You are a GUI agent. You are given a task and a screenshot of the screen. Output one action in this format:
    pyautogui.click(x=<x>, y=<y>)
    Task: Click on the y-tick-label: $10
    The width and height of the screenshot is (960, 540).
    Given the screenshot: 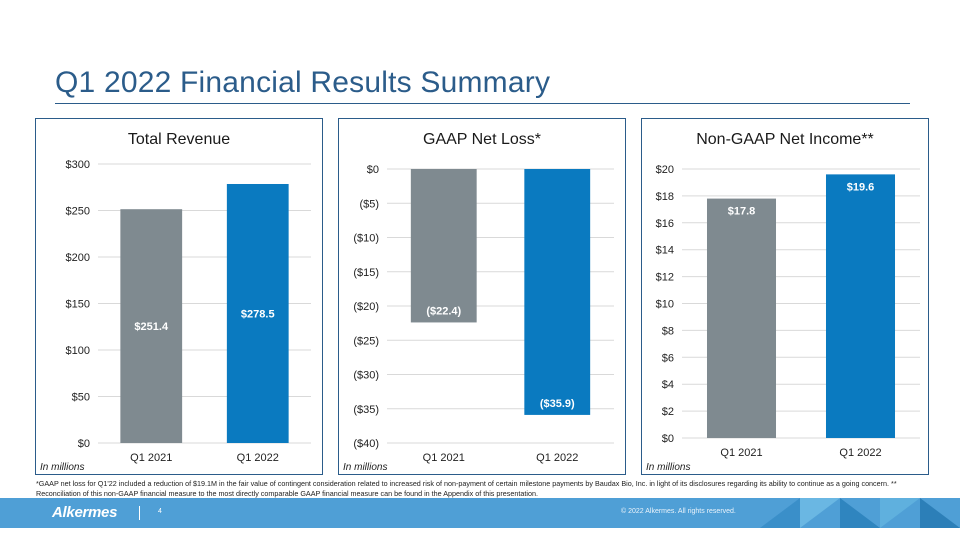 What is the action you would take?
    pyautogui.click(x=665, y=305)
    